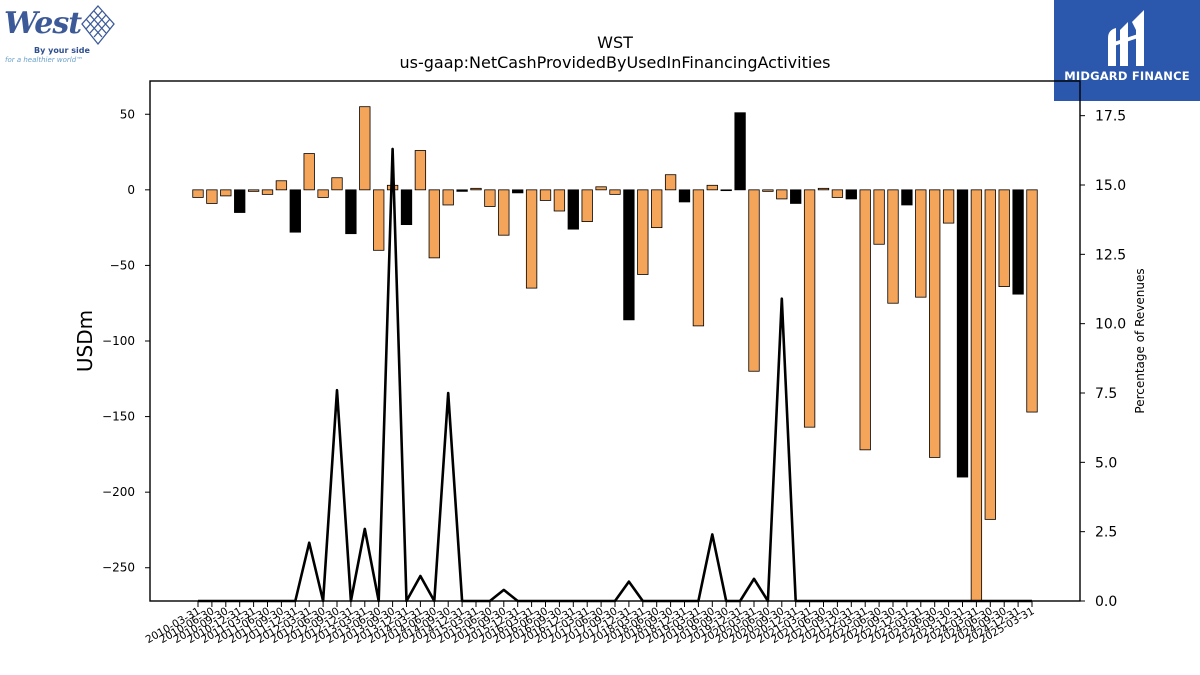 This screenshot has height=675, width=1200. What do you see at coordinates (1103, 359) in the screenshot?
I see `y-axis-right: 0.0 2.5 5.0 7.5 10.0 12.5 15.0 17.5` at bounding box center [1103, 359].